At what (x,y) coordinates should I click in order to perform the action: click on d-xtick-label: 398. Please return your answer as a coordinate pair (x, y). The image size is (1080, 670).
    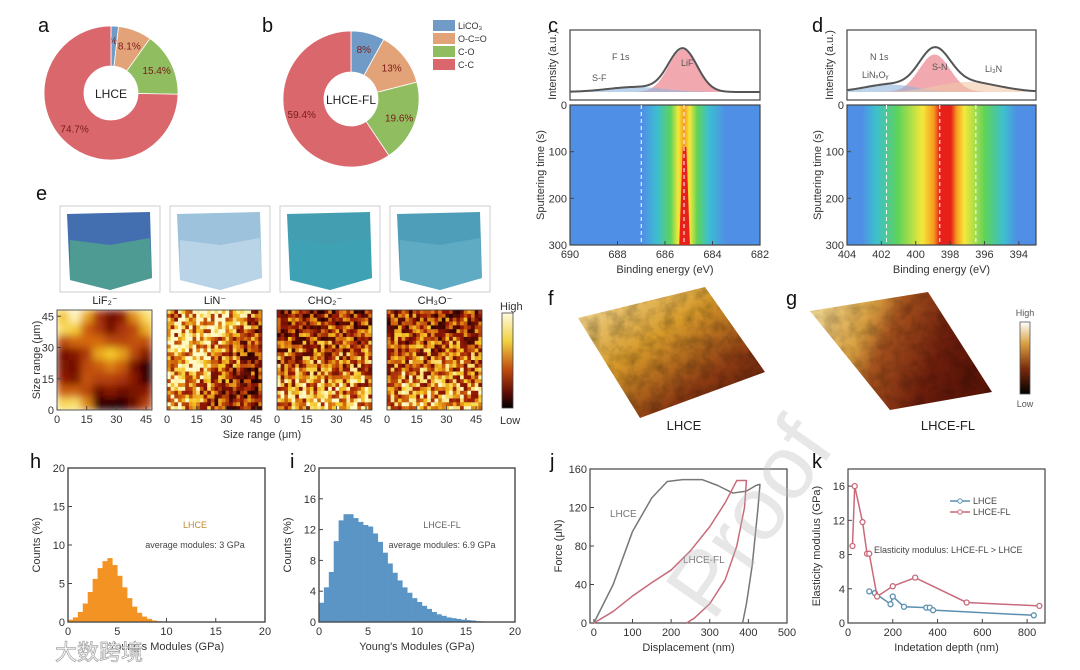
    Looking at the image, I should click on (950, 255).